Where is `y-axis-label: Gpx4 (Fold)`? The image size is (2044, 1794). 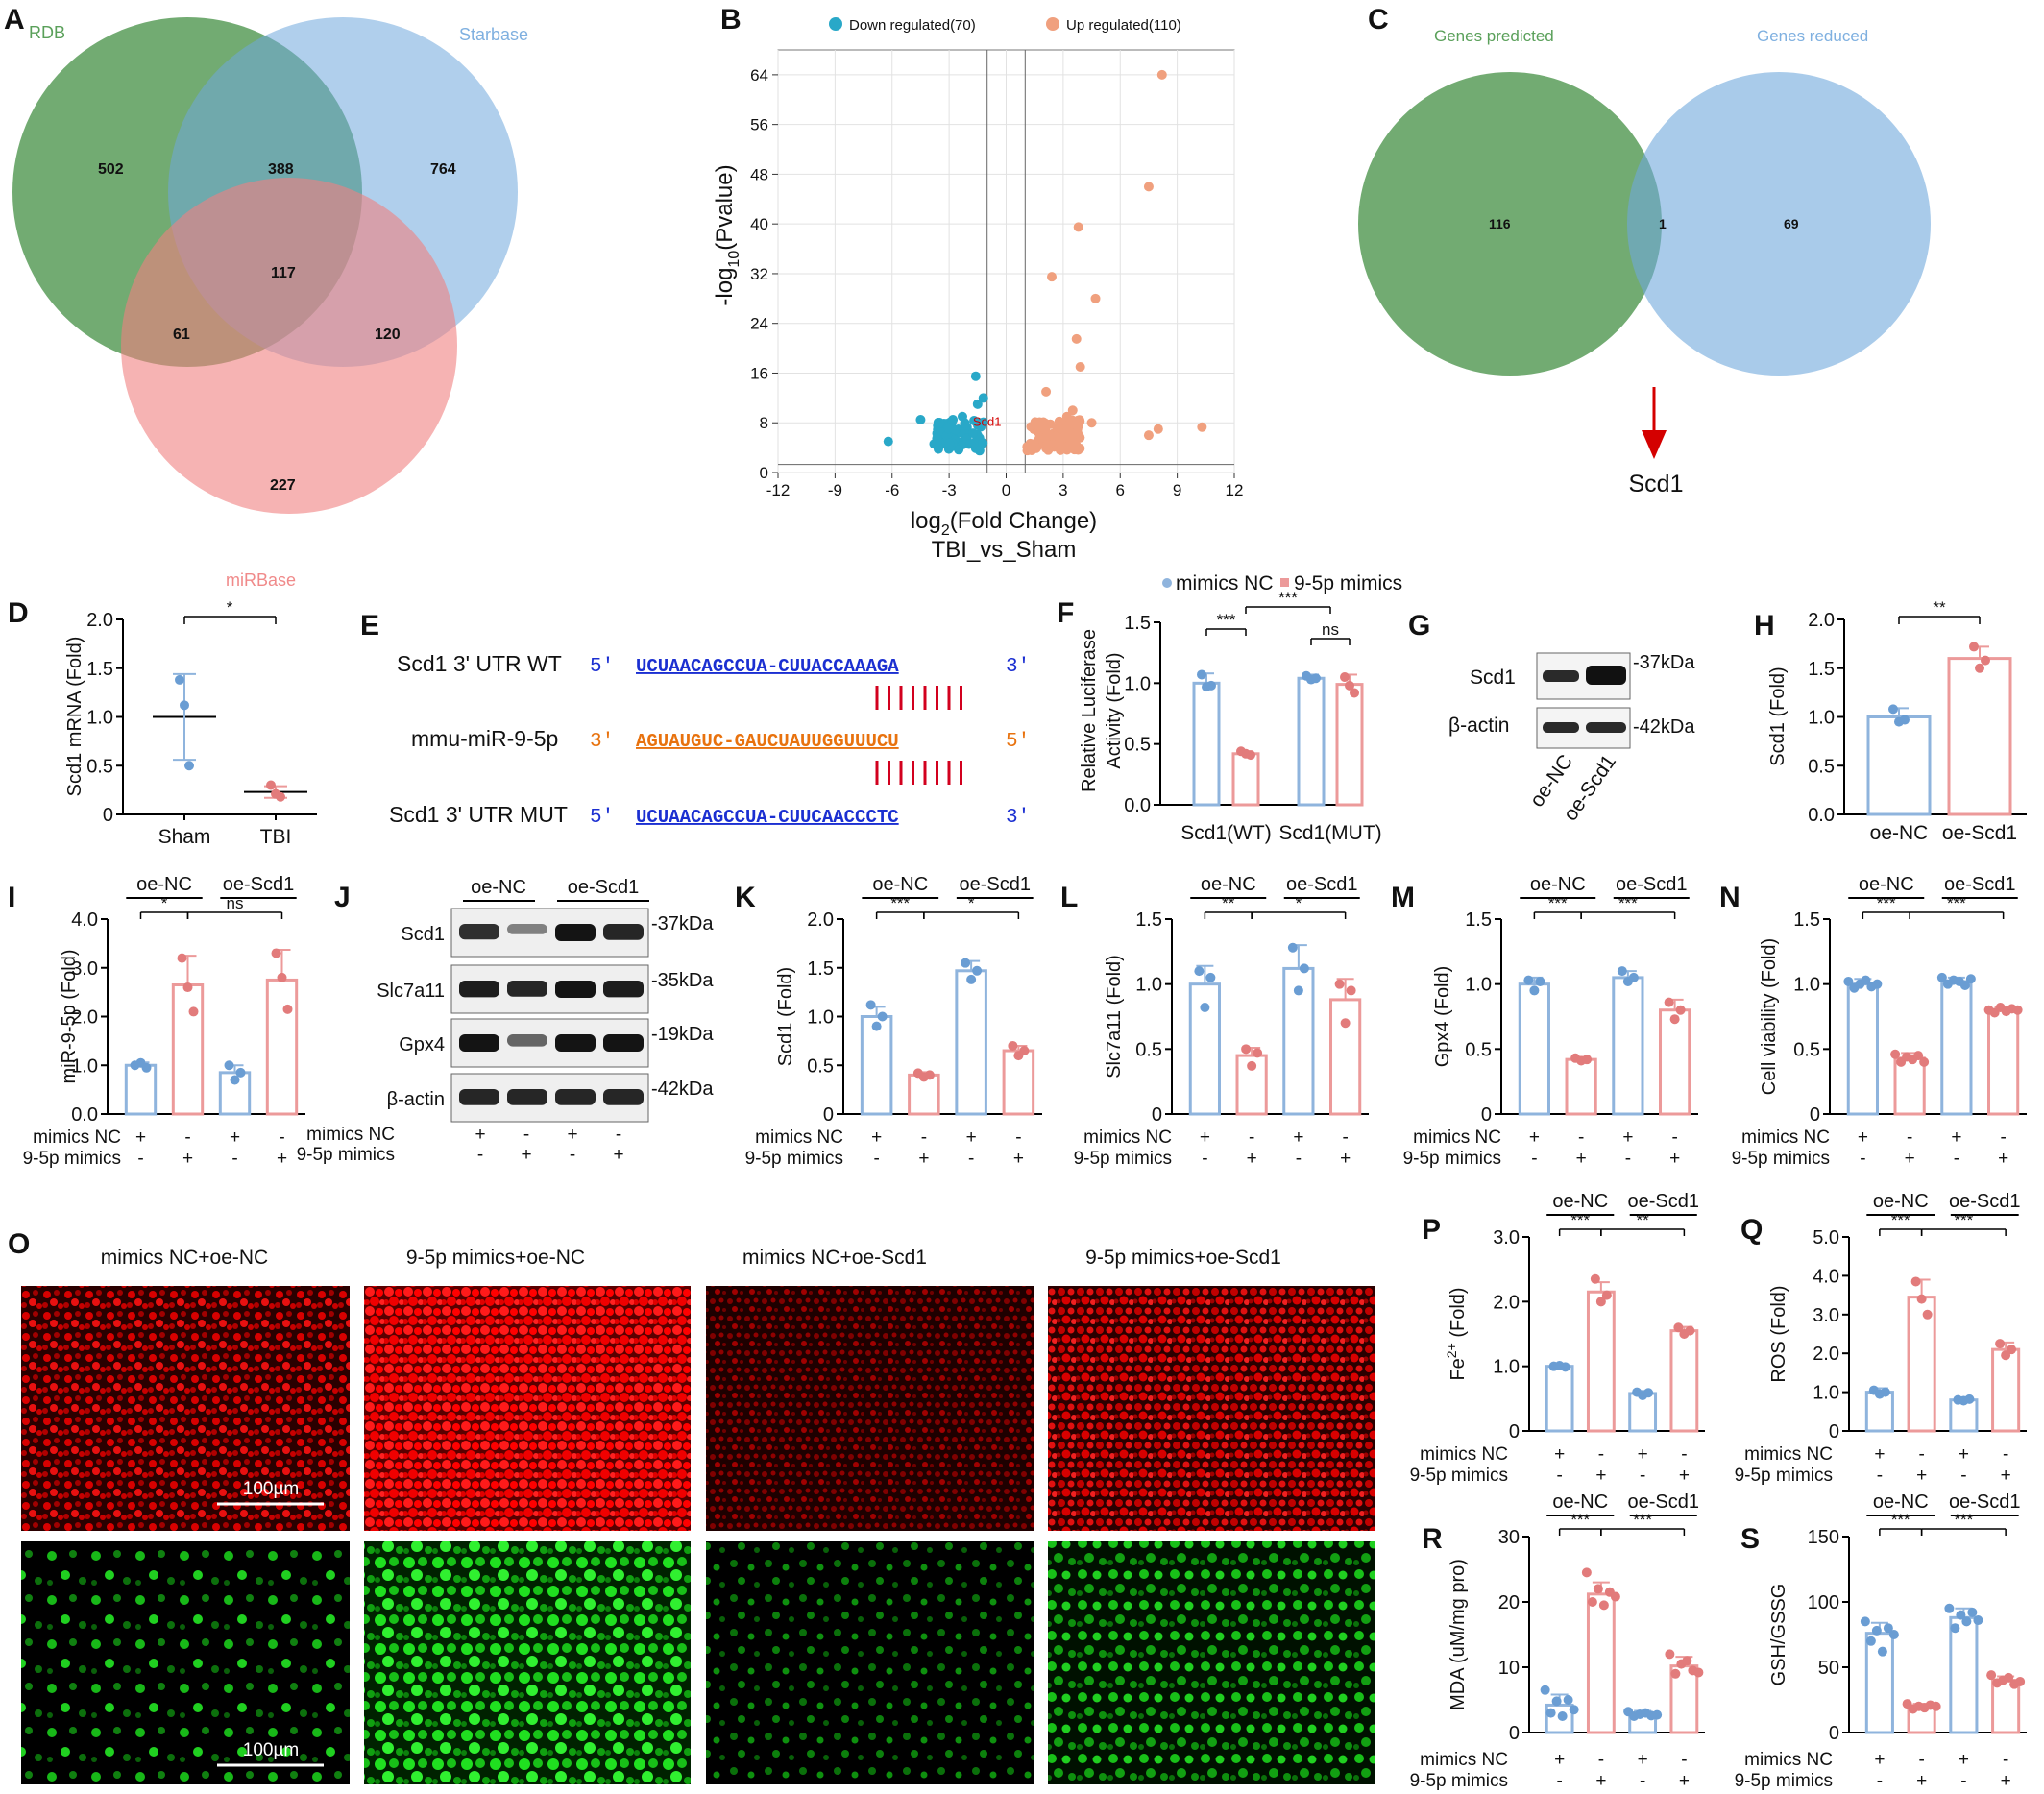 y-axis-label: Gpx4 (Fold) is located at coordinates (1442, 1017).